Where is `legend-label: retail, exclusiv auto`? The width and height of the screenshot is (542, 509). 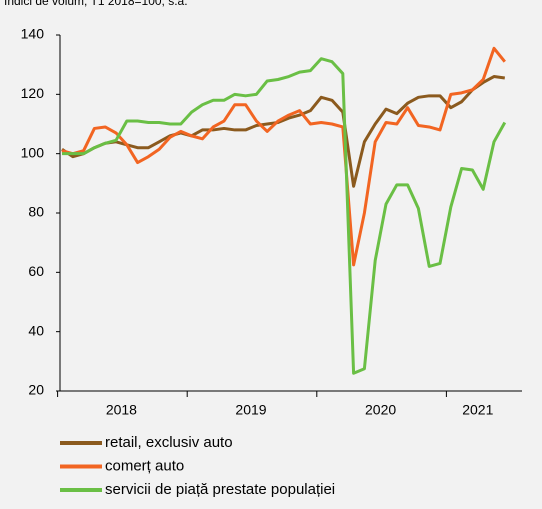
legend-label: retail, exclusiv auto is located at coordinates (169, 442).